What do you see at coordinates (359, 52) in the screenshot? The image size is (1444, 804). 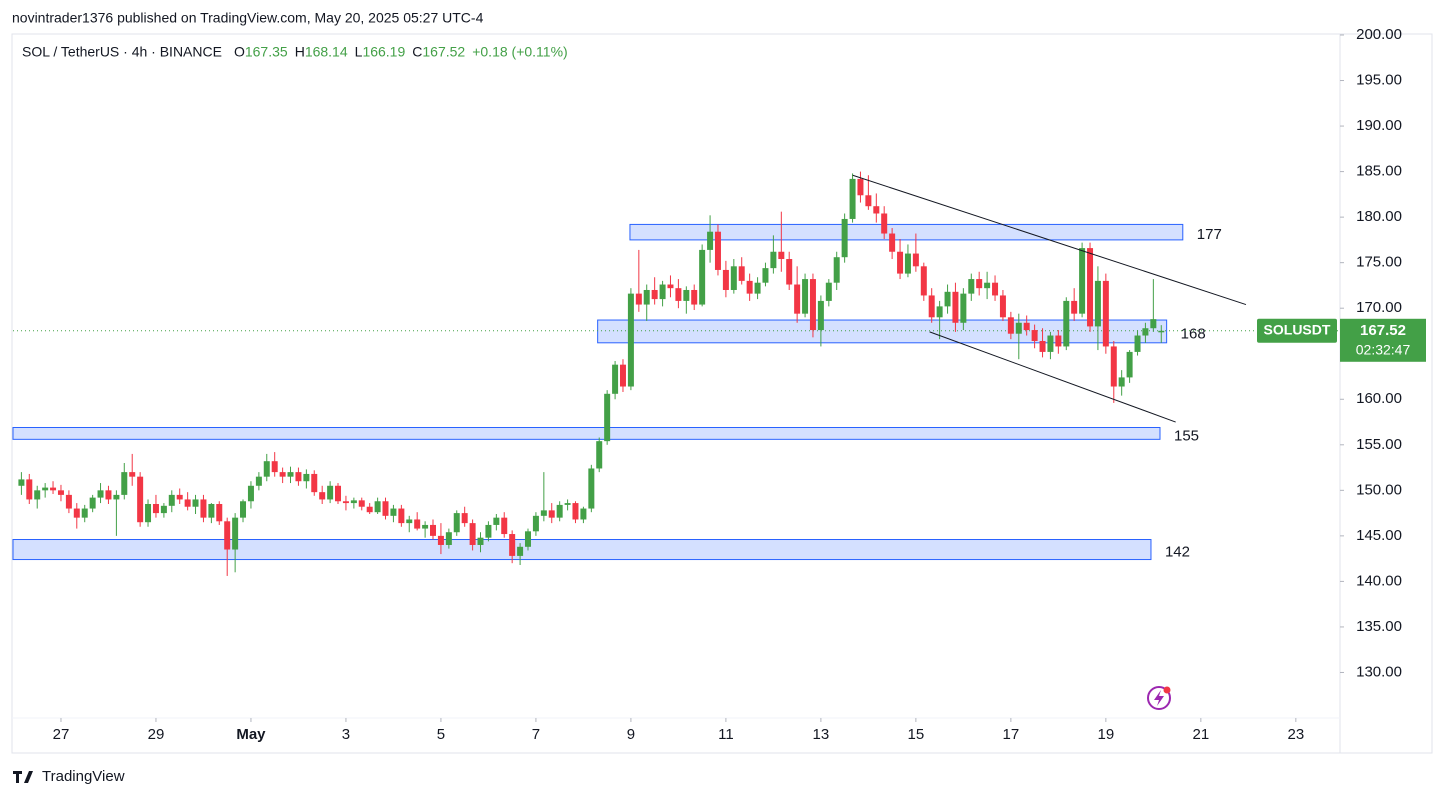 I see `legend-label: L` at bounding box center [359, 52].